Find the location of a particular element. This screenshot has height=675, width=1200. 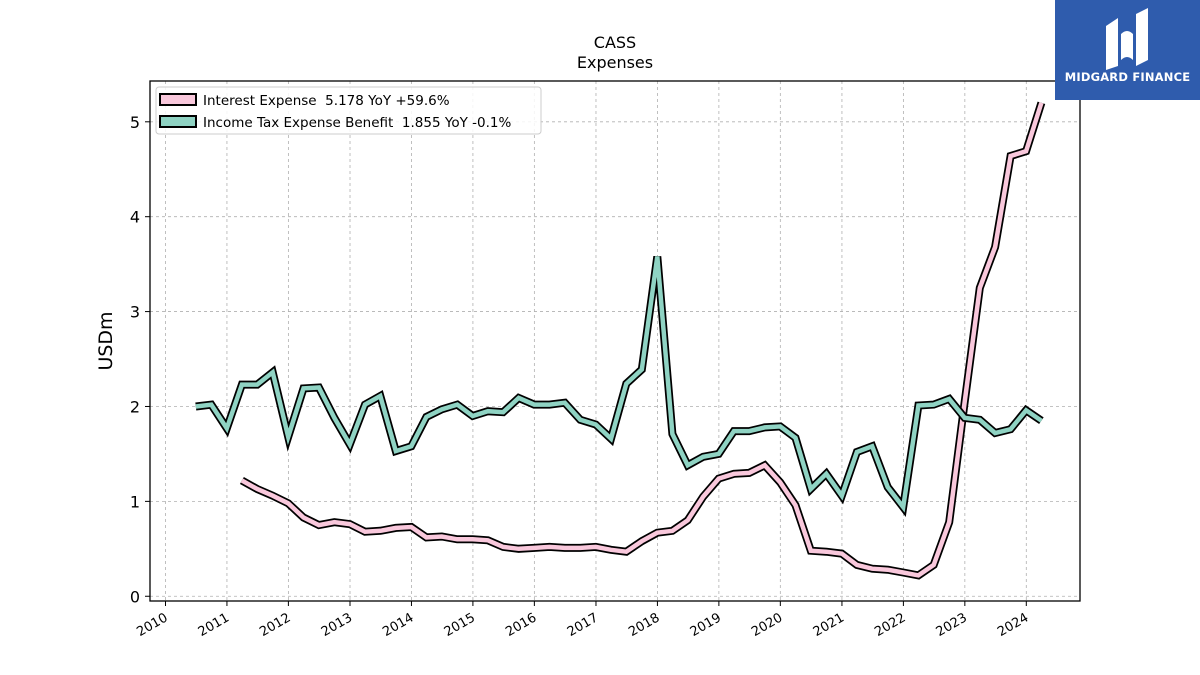

x-tick-label: 2010 is located at coordinates (152, 625).